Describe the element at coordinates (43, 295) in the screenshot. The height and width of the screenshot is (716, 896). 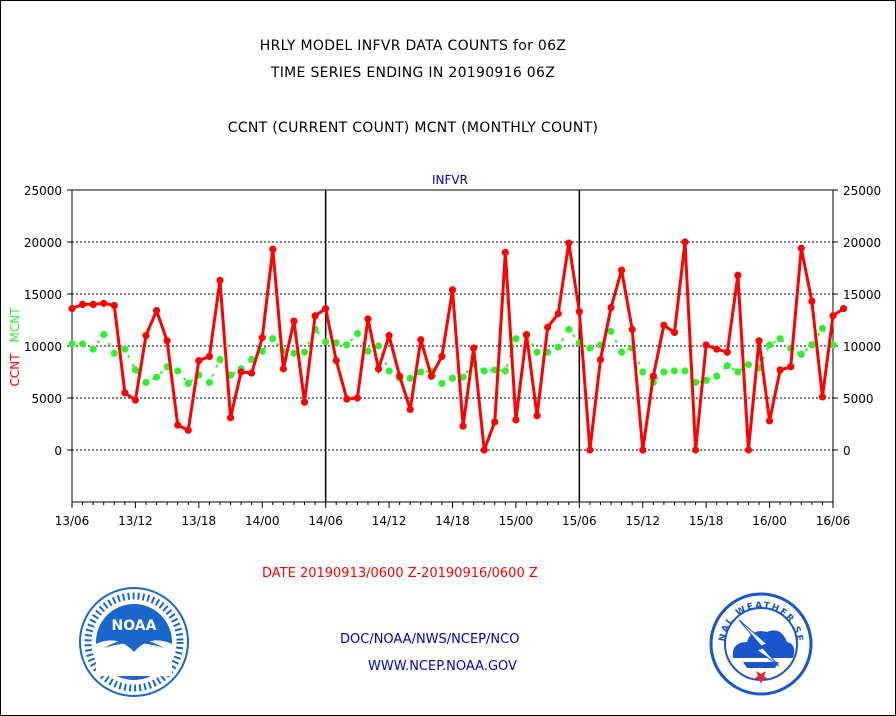
I see `y-tick-label-left: 15000` at that location.